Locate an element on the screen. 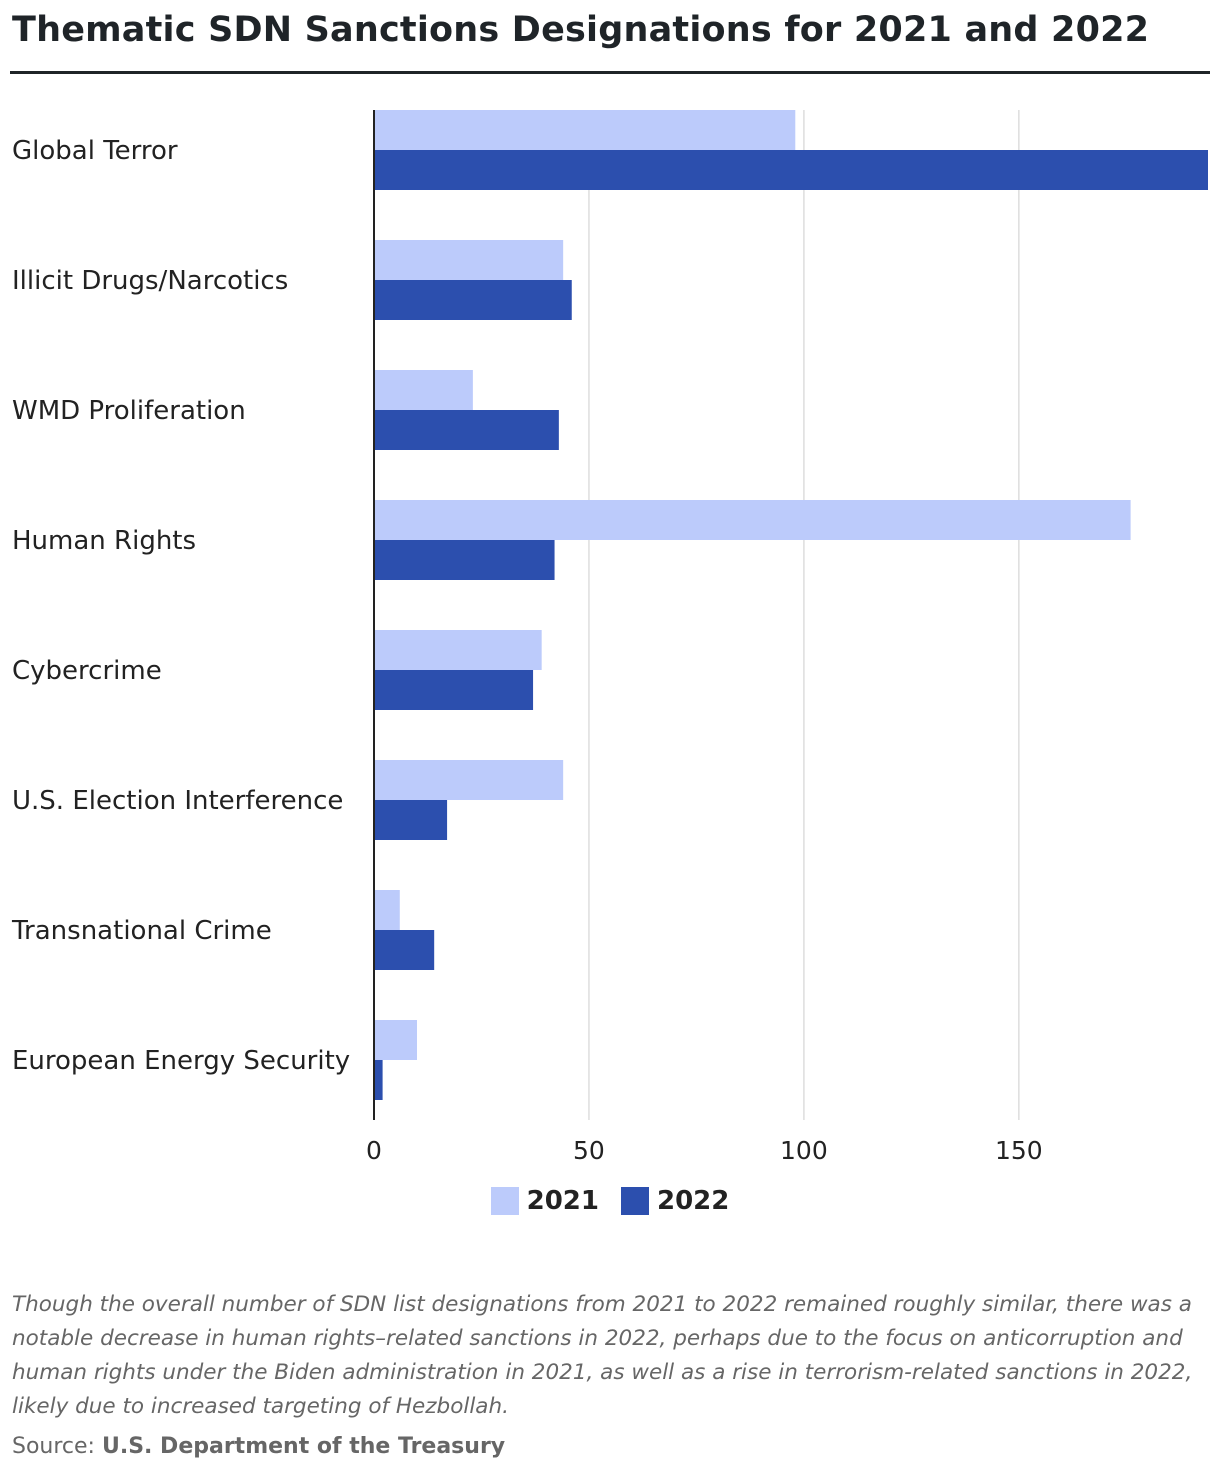  legend: 2021 2022 is located at coordinates (610, 1201).